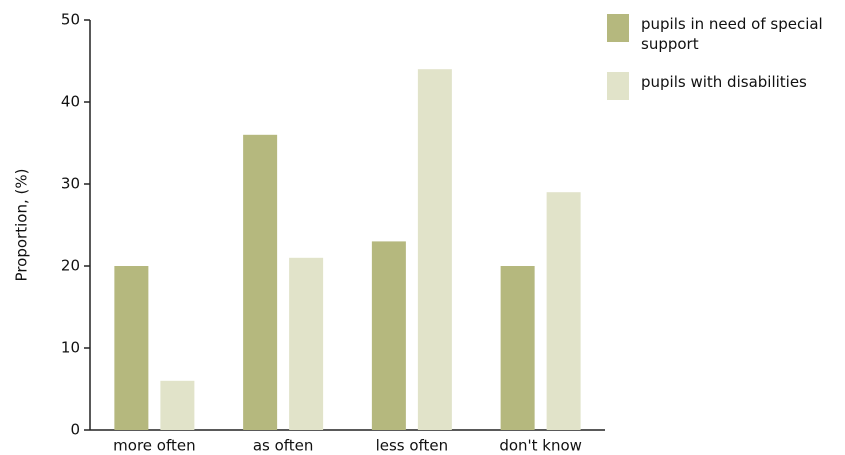 The height and width of the screenshot is (455, 845). What do you see at coordinates (540, 446) in the screenshot?
I see `x-tick-label: don't know` at bounding box center [540, 446].